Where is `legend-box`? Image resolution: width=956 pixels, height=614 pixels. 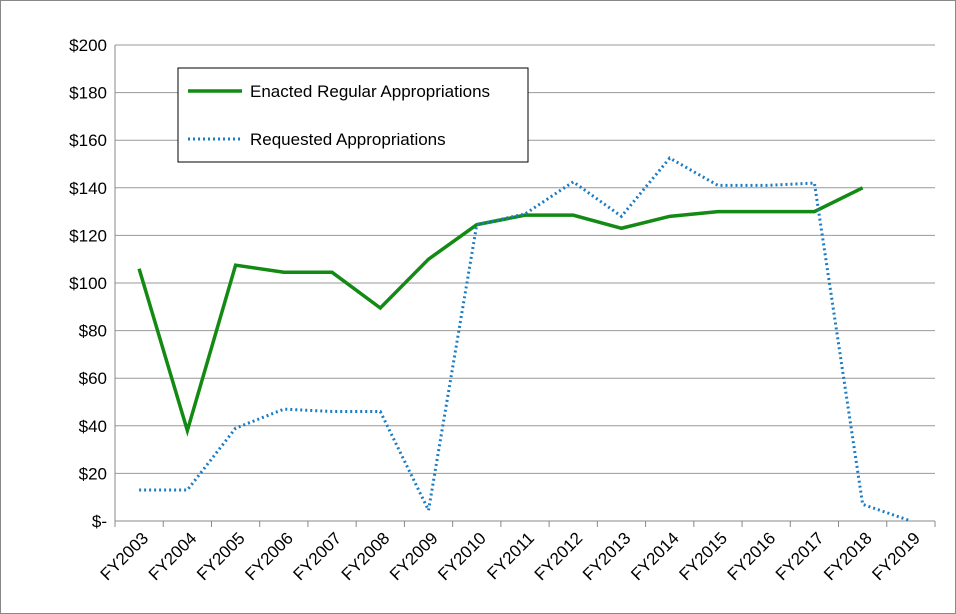
legend-box is located at coordinates (353, 115).